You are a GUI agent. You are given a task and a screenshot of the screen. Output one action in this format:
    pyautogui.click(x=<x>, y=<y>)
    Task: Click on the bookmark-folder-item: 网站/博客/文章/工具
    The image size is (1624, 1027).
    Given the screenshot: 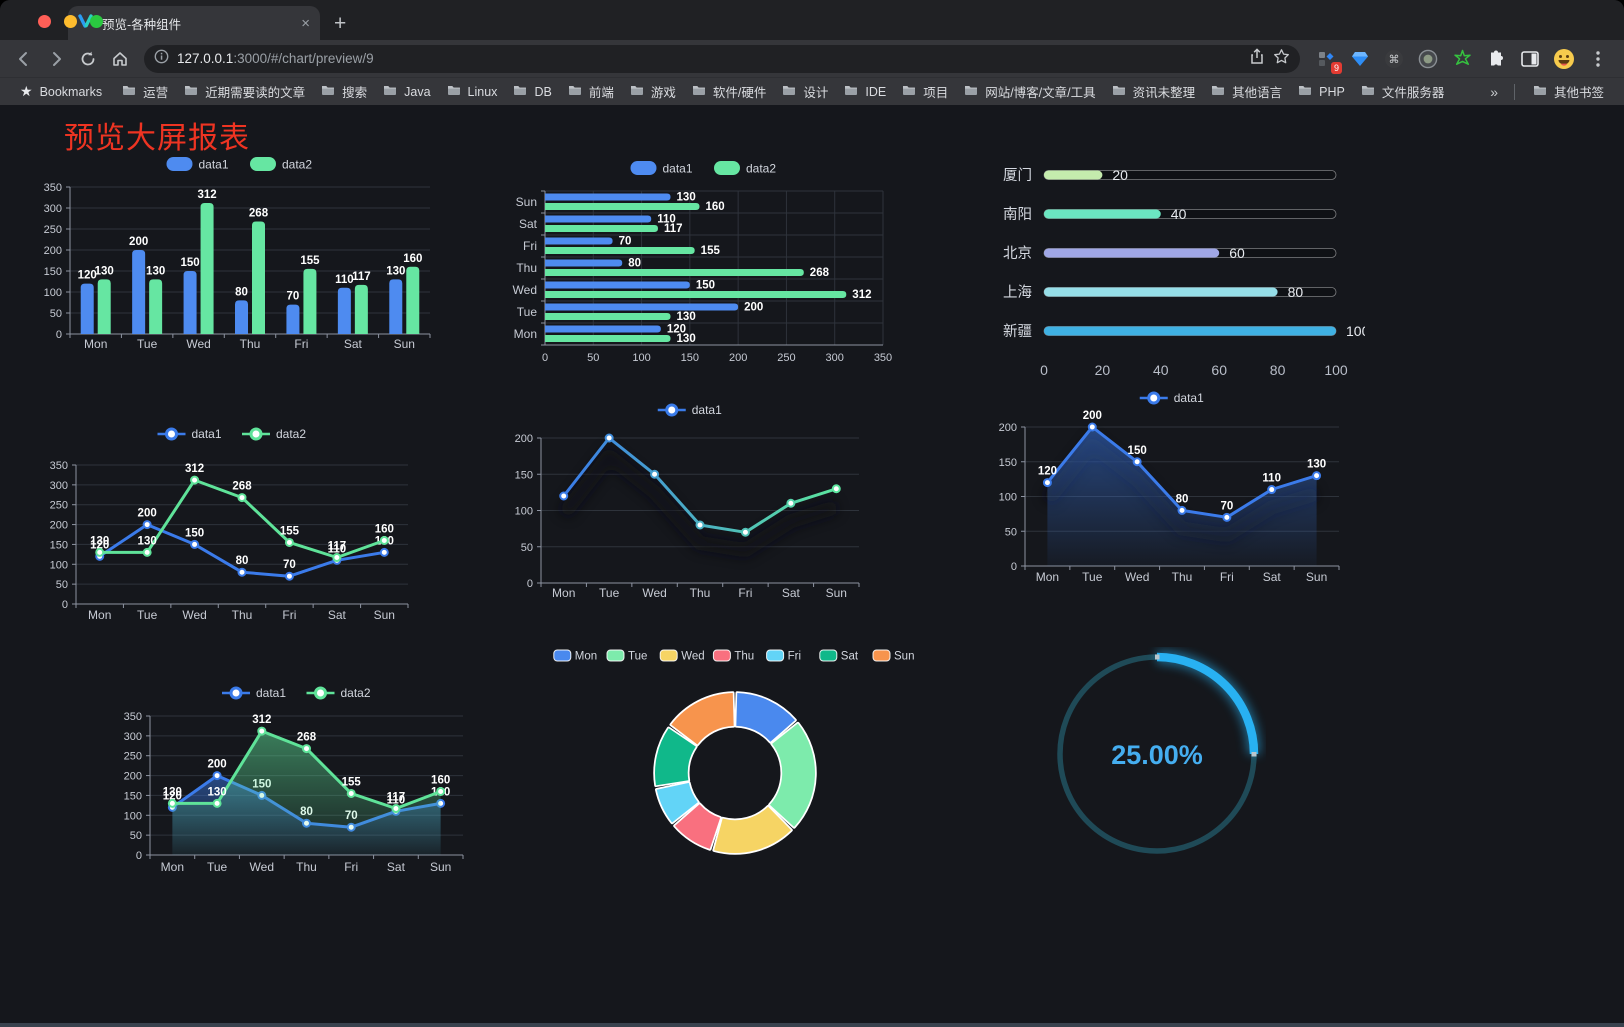 What is the action you would take?
    pyautogui.click(x=1029, y=91)
    